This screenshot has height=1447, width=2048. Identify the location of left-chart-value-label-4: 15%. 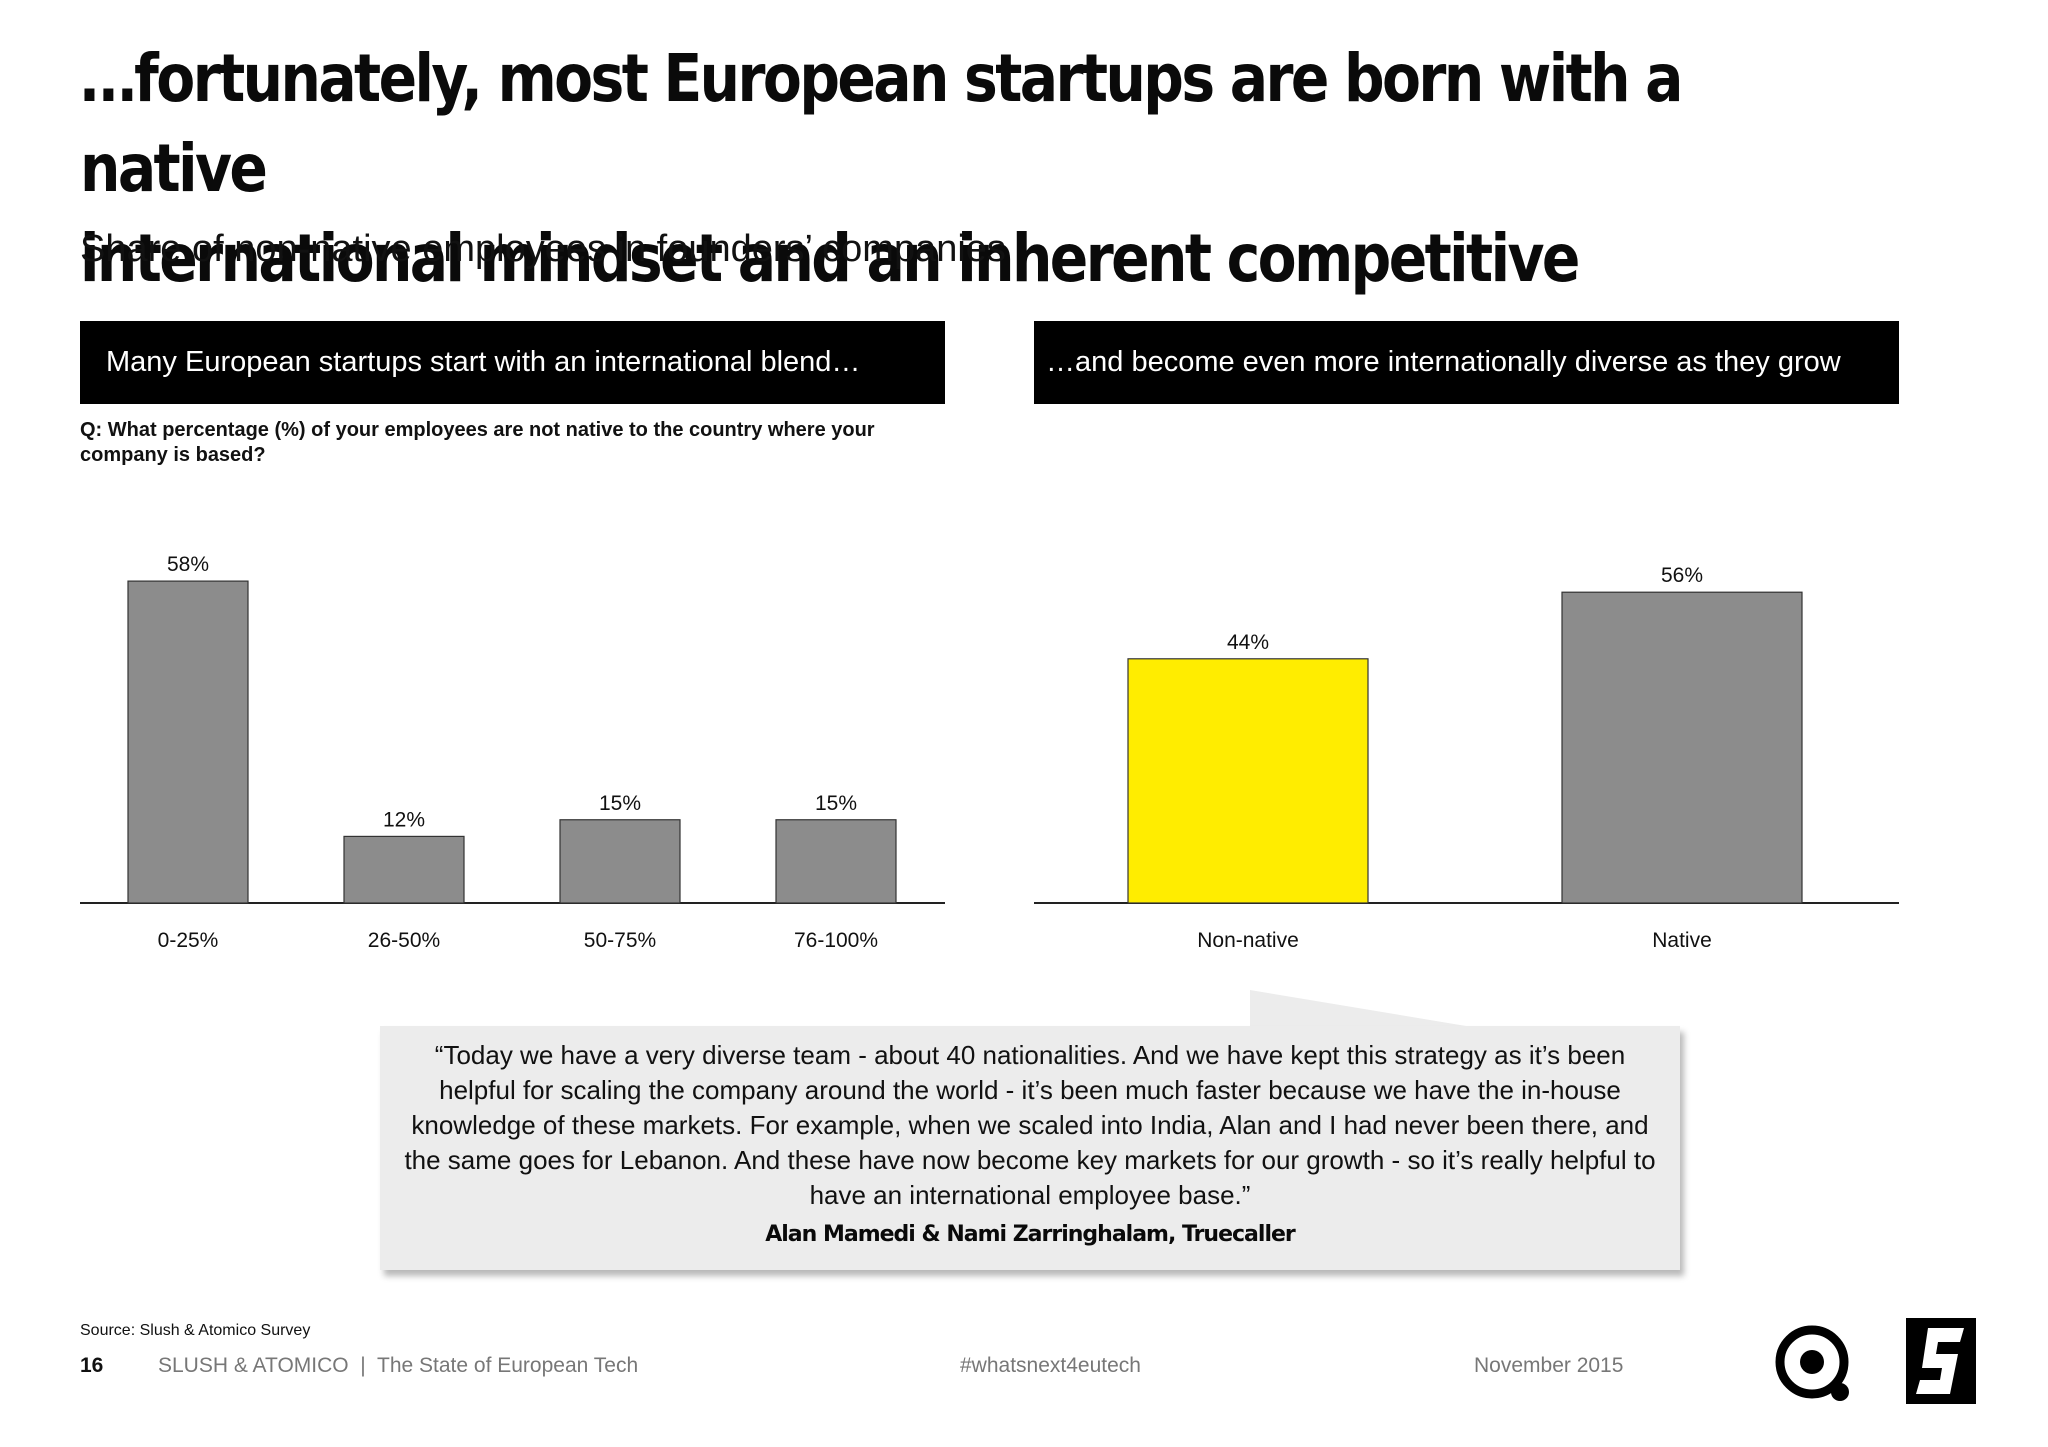
(836, 803).